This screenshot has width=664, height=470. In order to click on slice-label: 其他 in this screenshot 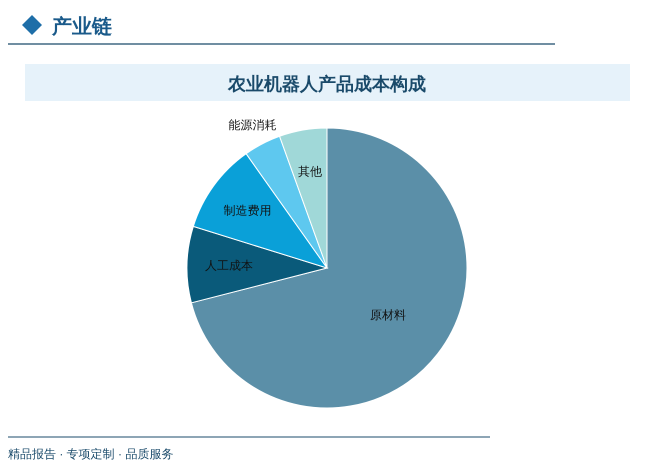, I will do `click(310, 171)`.